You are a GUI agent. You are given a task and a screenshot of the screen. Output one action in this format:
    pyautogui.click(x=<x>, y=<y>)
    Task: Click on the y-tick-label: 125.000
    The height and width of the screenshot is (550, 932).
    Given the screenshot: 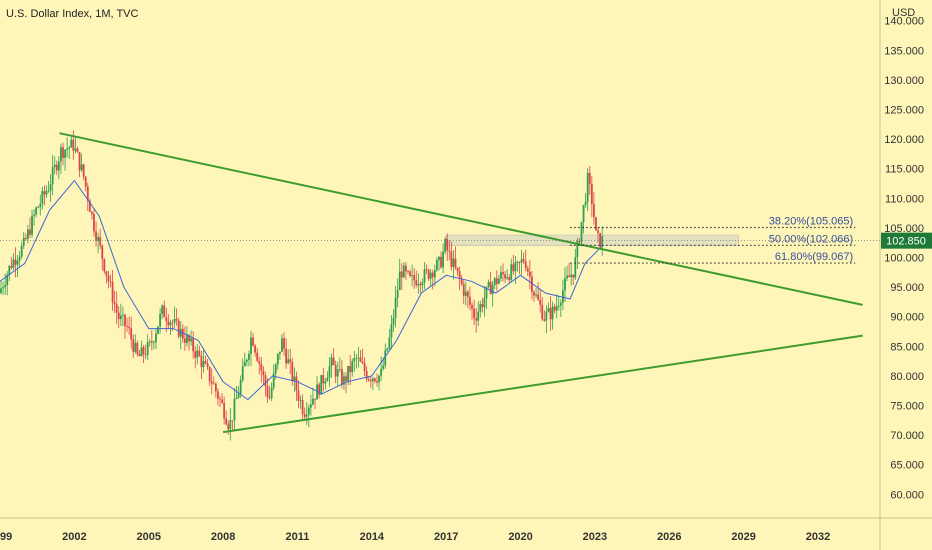 What is the action you would take?
    pyautogui.click(x=904, y=111)
    